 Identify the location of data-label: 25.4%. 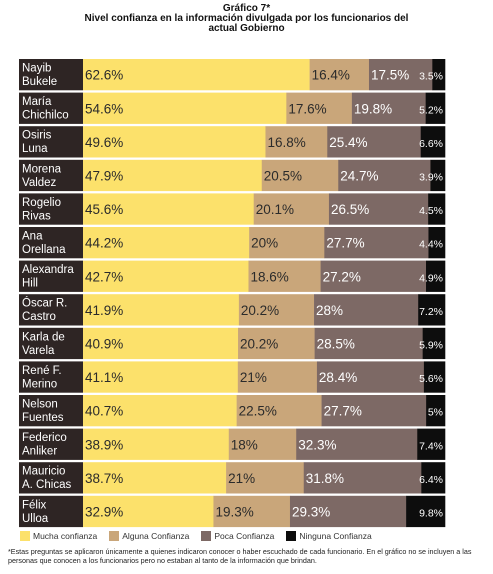
(348, 142).